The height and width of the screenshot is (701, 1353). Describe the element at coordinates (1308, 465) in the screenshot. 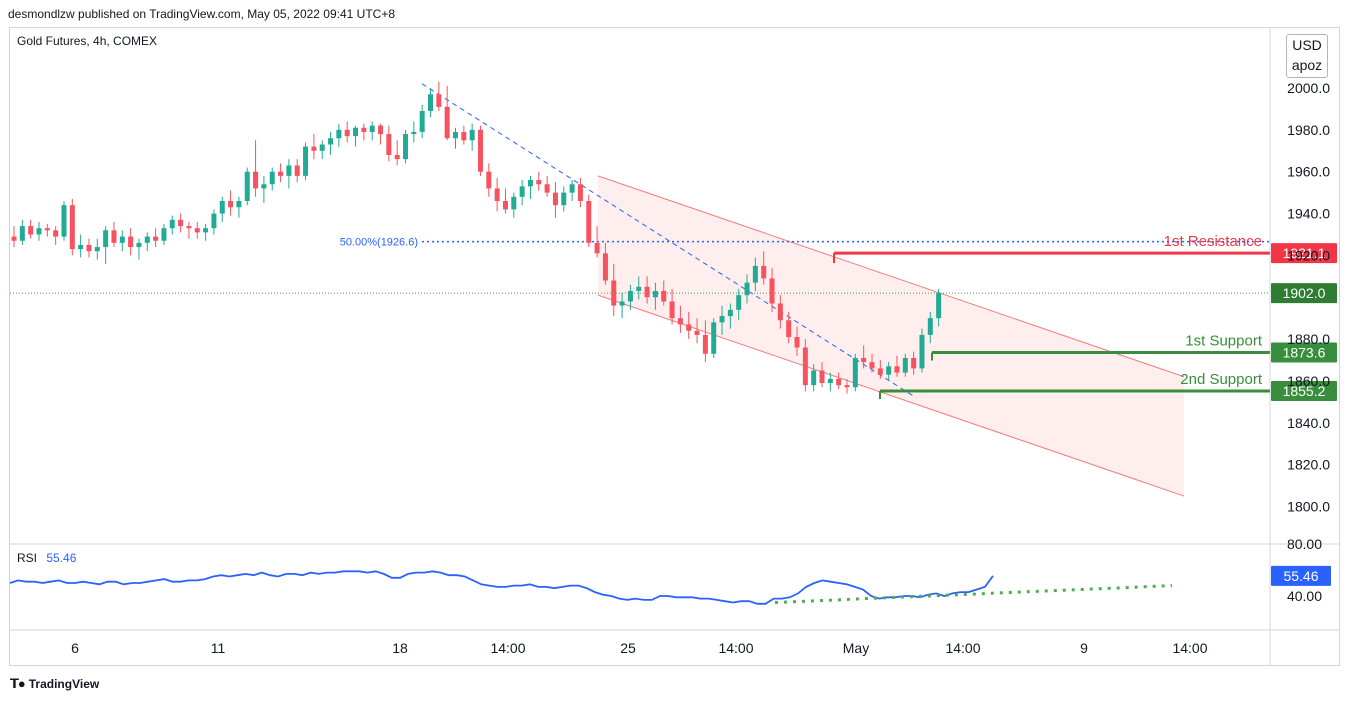

I see `price-tick-label: 1820.0` at that location.